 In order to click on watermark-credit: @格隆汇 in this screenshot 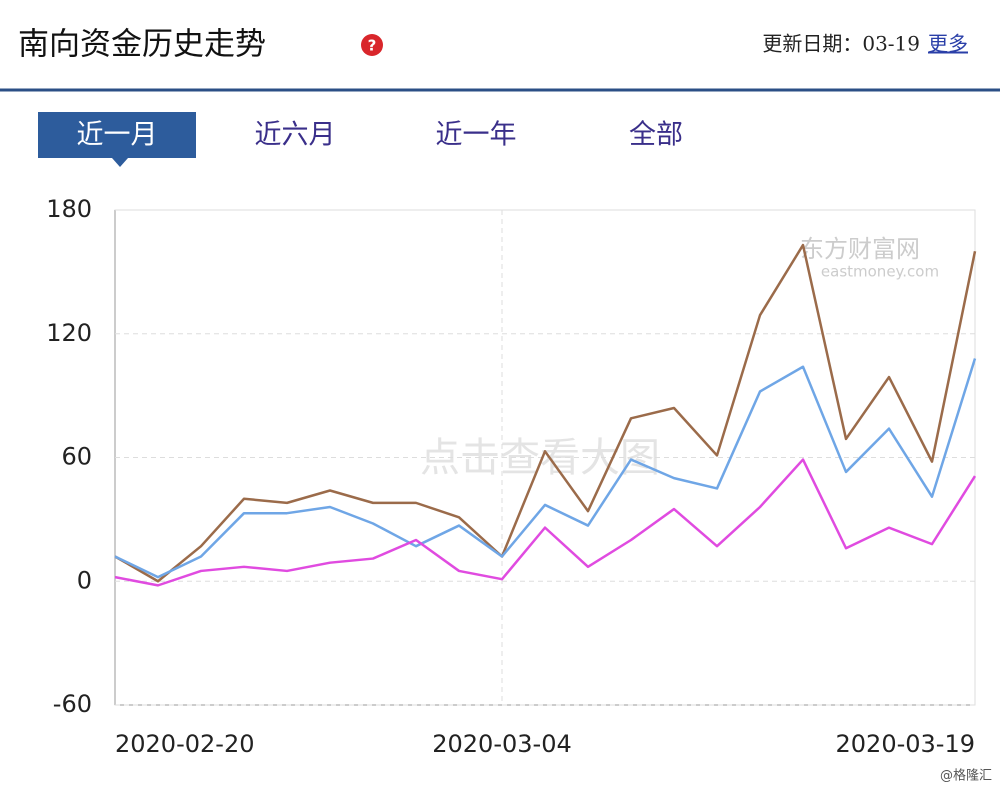, I will do `click(966, 776)`.